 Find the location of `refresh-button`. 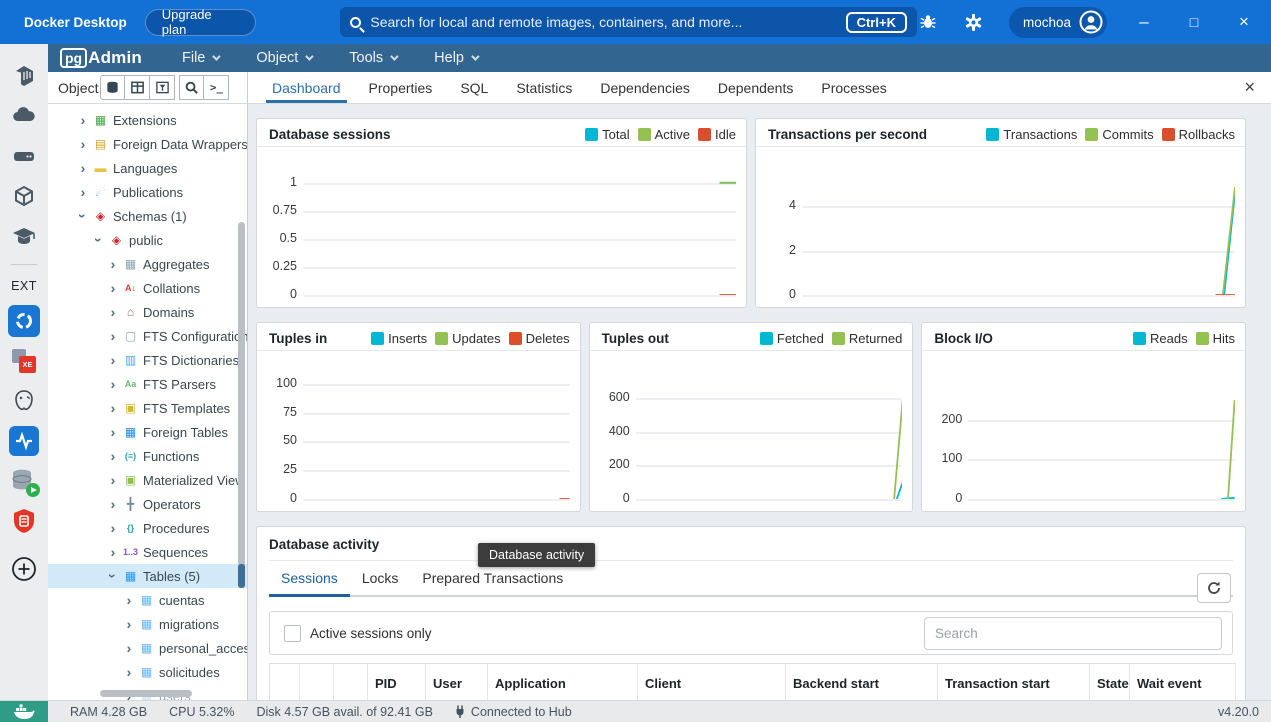

refresh-button is located at coordinates (1214, 588).